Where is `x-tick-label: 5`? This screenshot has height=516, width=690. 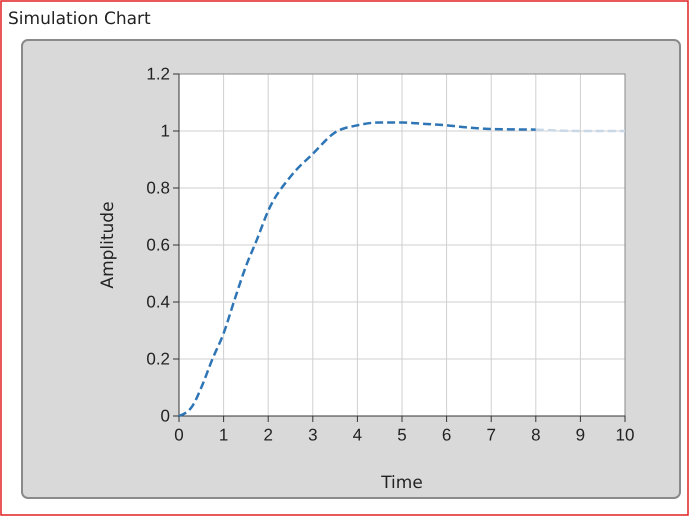
x-tick-label: 5 is located at coordinates (402, 434).